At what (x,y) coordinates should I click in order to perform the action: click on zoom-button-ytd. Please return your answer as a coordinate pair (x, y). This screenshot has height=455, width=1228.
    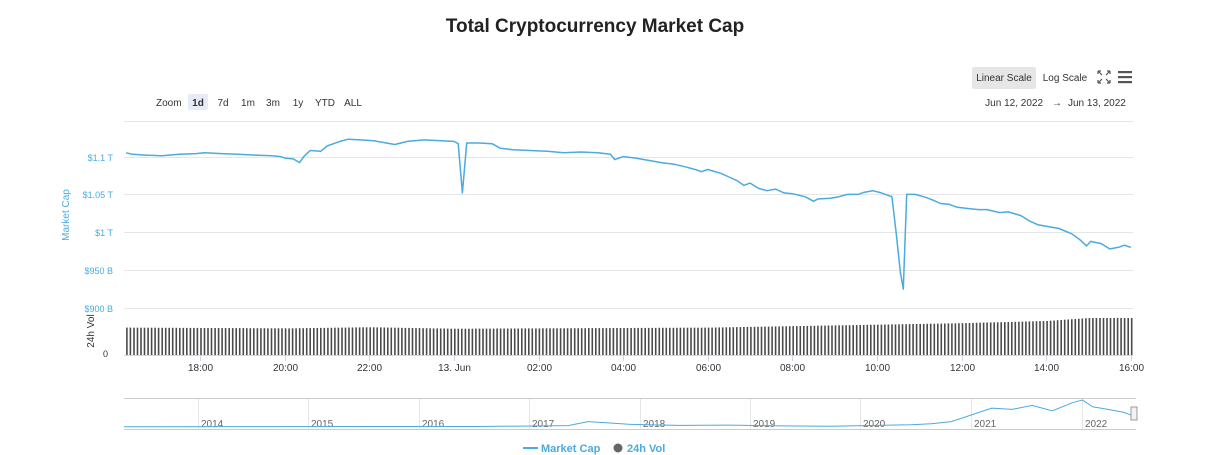
    Looking at the image, I should click on (325, 102).